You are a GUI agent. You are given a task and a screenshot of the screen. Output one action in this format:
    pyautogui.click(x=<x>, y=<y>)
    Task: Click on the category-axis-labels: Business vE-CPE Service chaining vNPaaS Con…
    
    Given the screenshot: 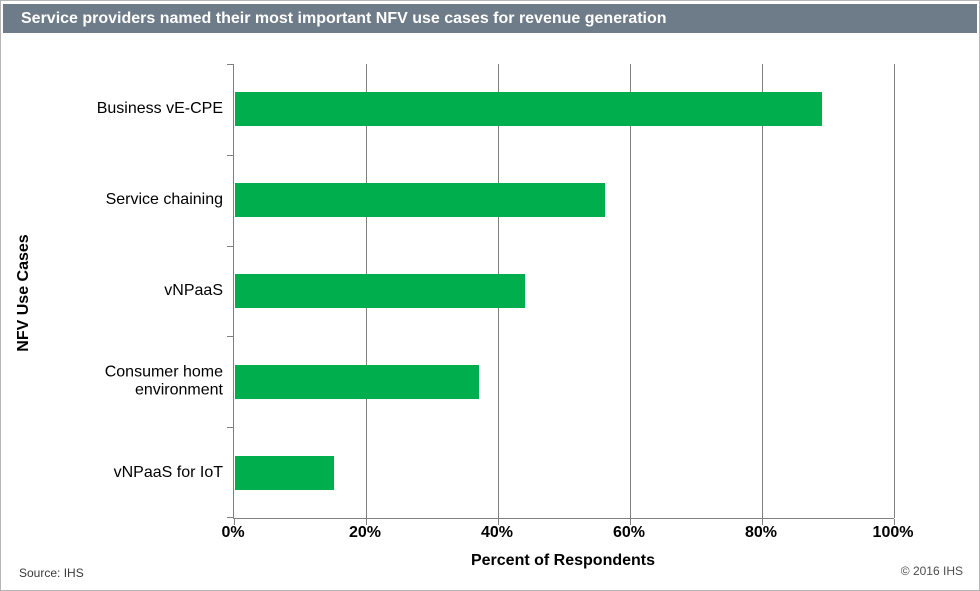 What is the action you would take?
    pyautogui.click(x=138, y=291)
    